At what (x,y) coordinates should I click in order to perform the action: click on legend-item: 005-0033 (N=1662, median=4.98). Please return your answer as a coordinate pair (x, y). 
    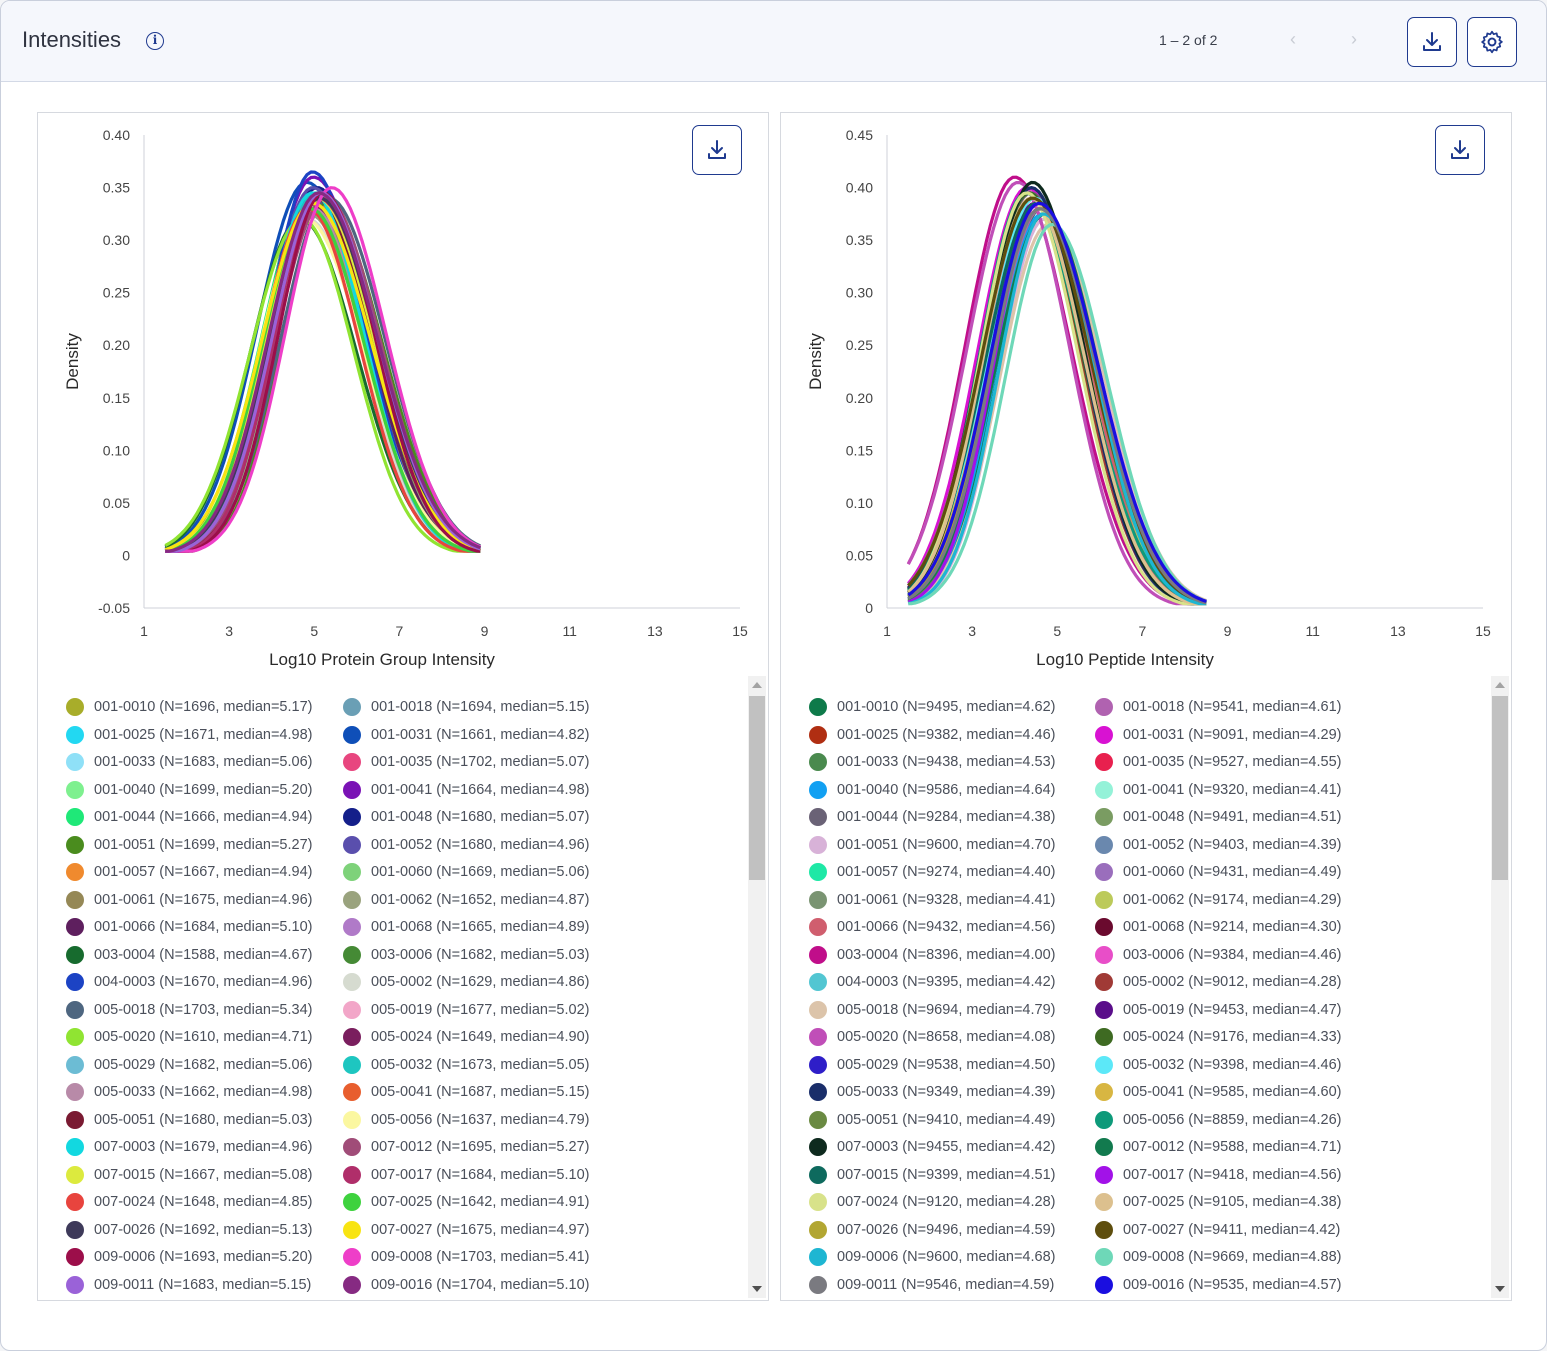
    Looking at the image, I should click on (189, 1092).